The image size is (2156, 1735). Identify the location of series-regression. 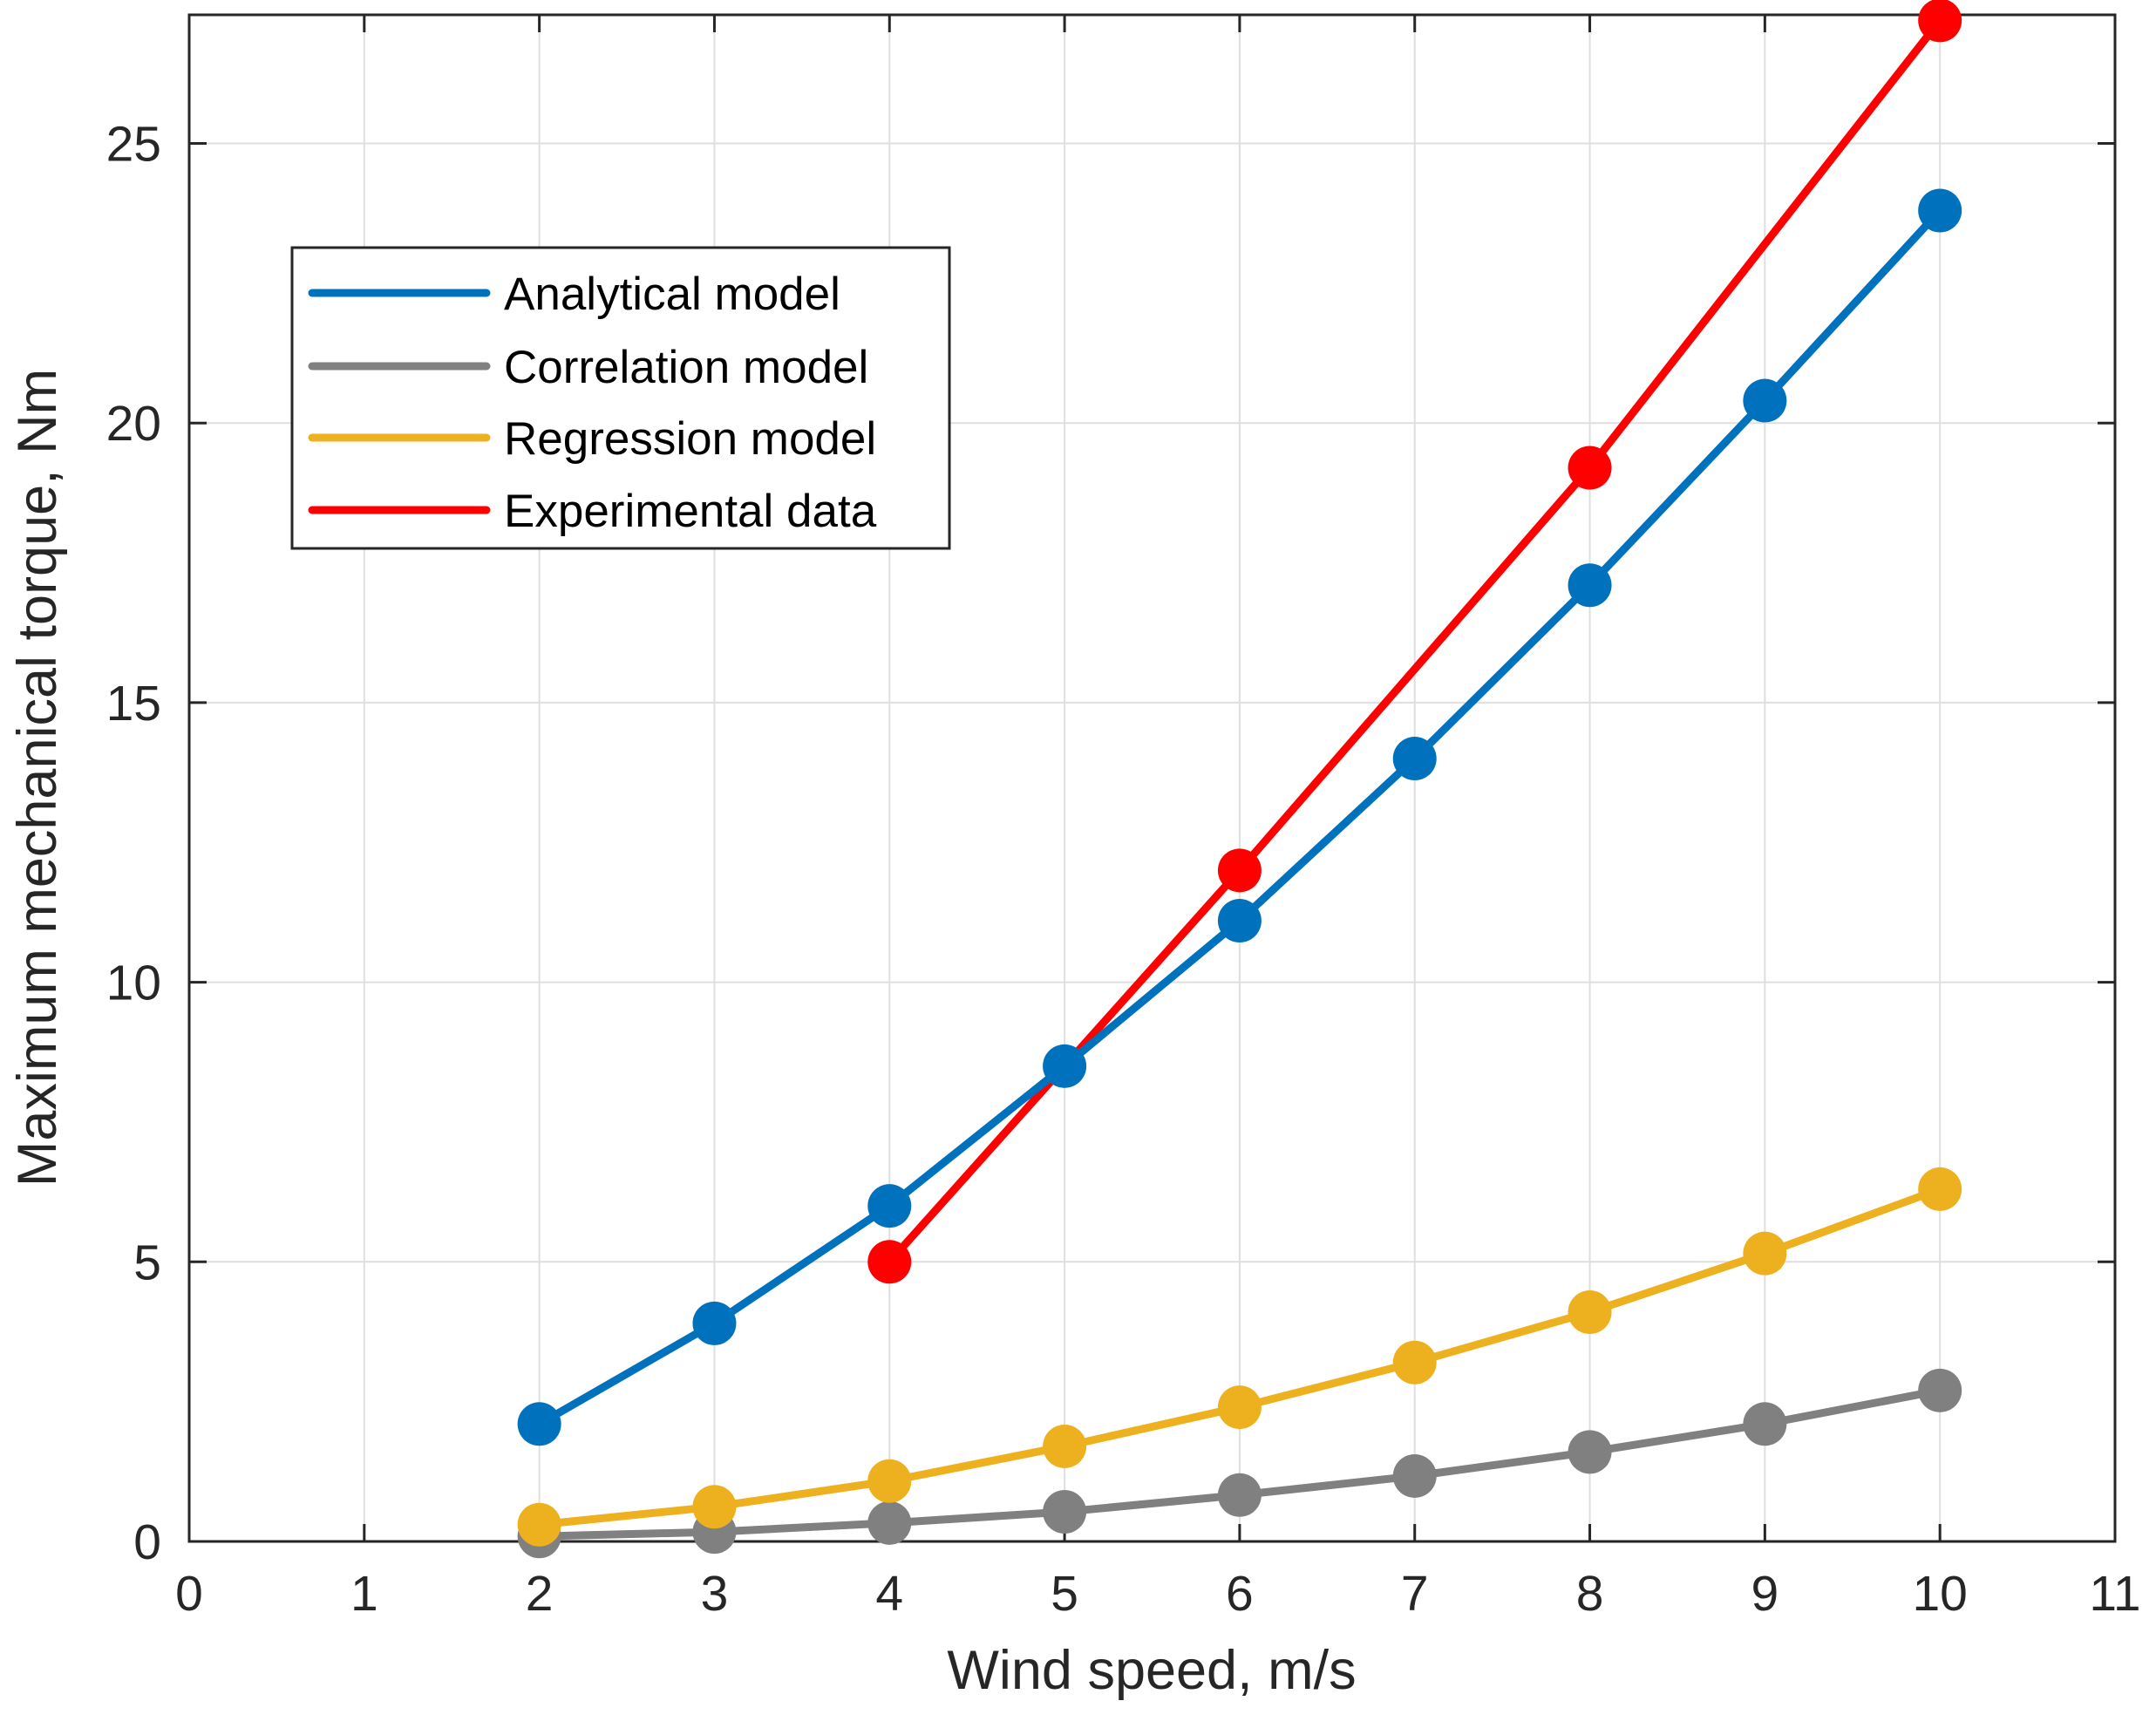
(1239, 1357).